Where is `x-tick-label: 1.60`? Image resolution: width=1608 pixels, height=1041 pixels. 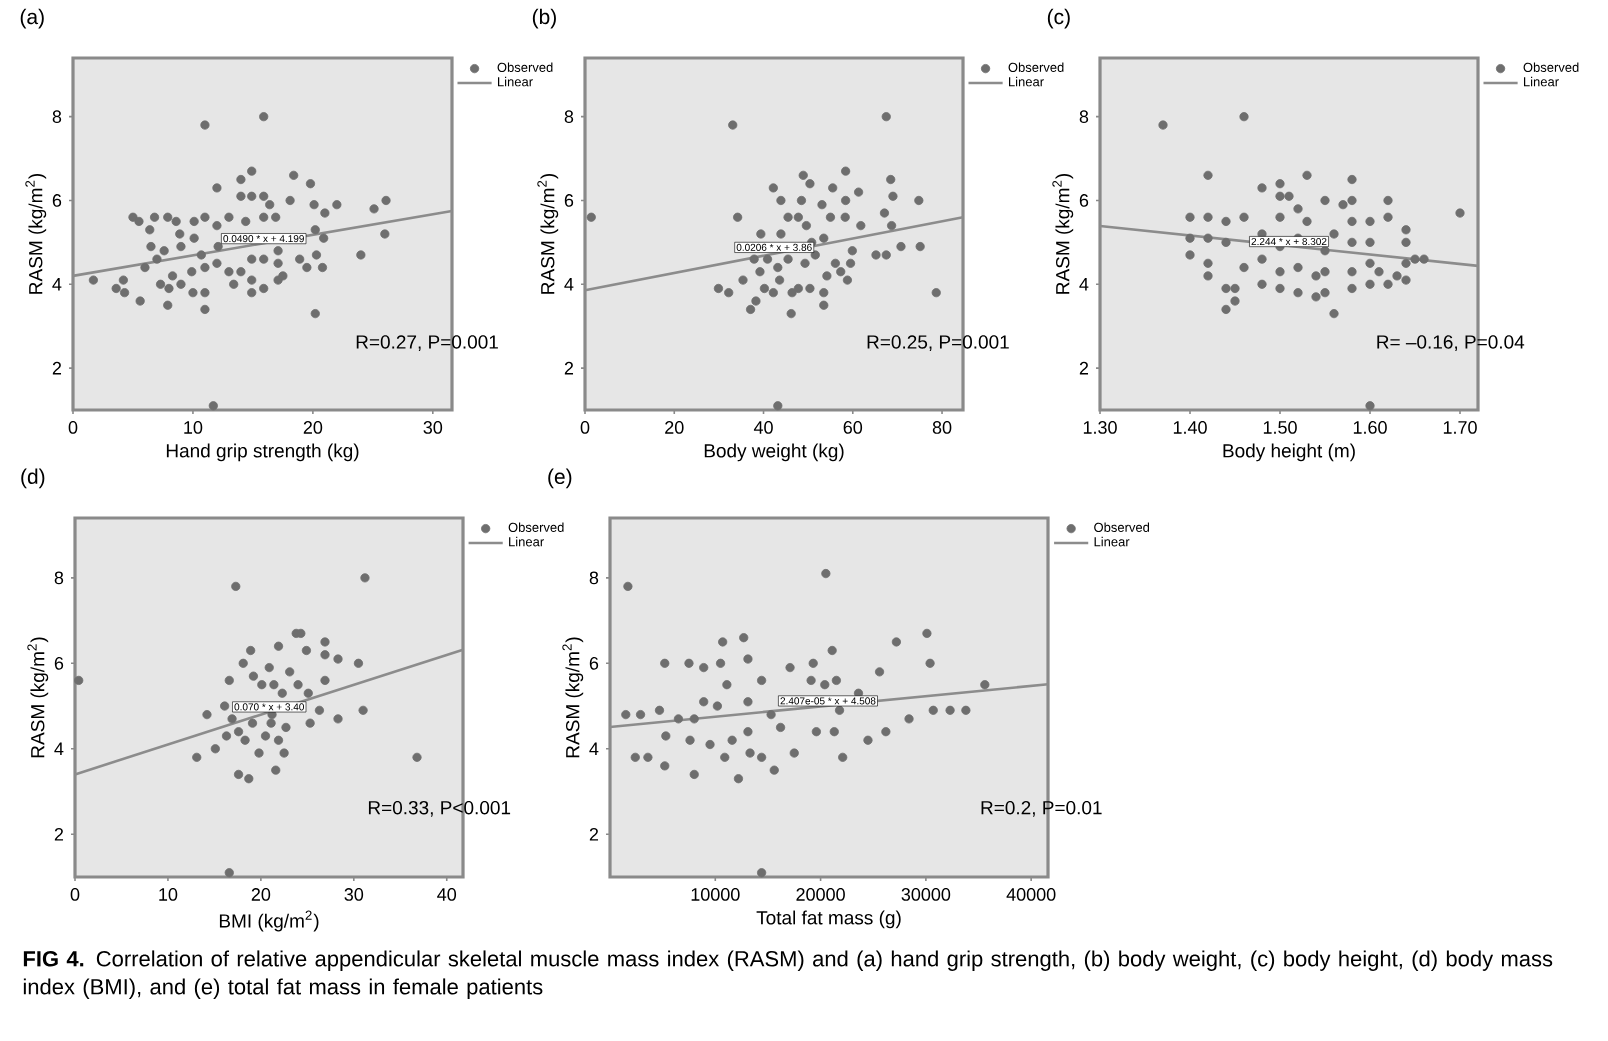
x-tick-label: 1.60 is located at coordinates (1370, 427).